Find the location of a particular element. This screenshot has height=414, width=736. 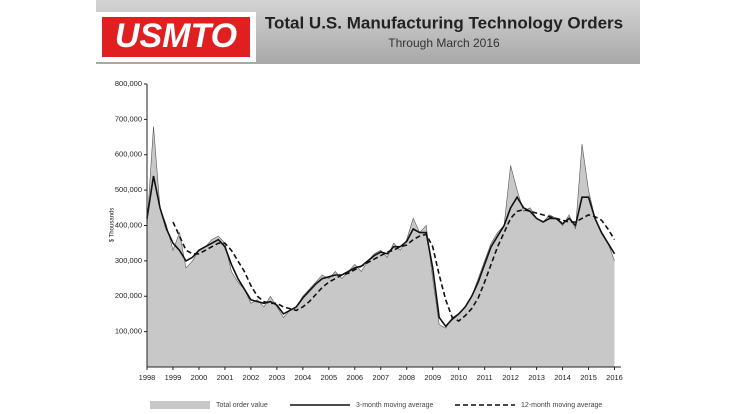

x-tick-label: 2005 is located at coordinates (328, 377).